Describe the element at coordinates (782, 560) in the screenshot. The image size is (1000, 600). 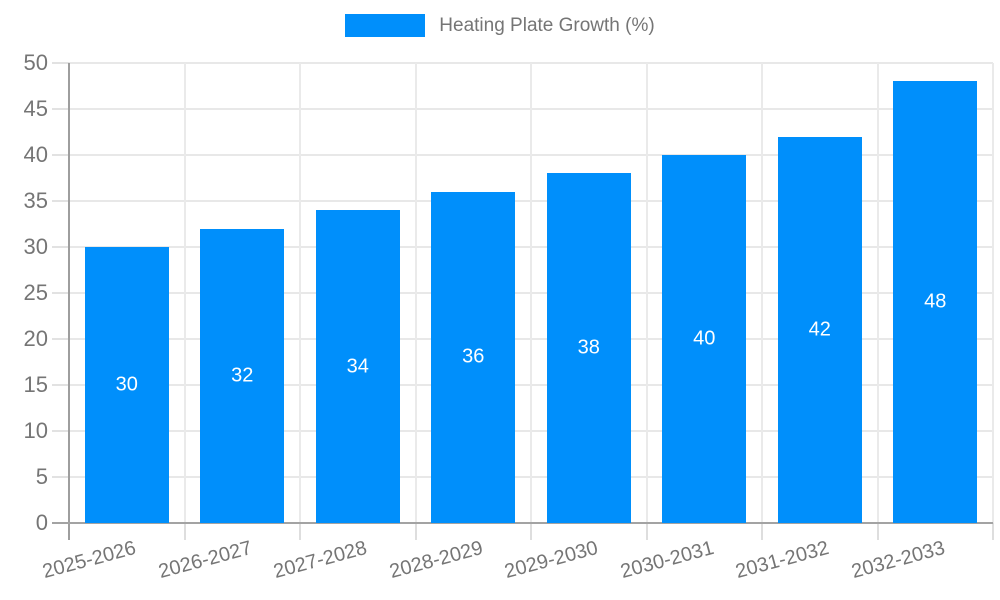
I see `x-axis-tick-label: 2031-2032` at that location.